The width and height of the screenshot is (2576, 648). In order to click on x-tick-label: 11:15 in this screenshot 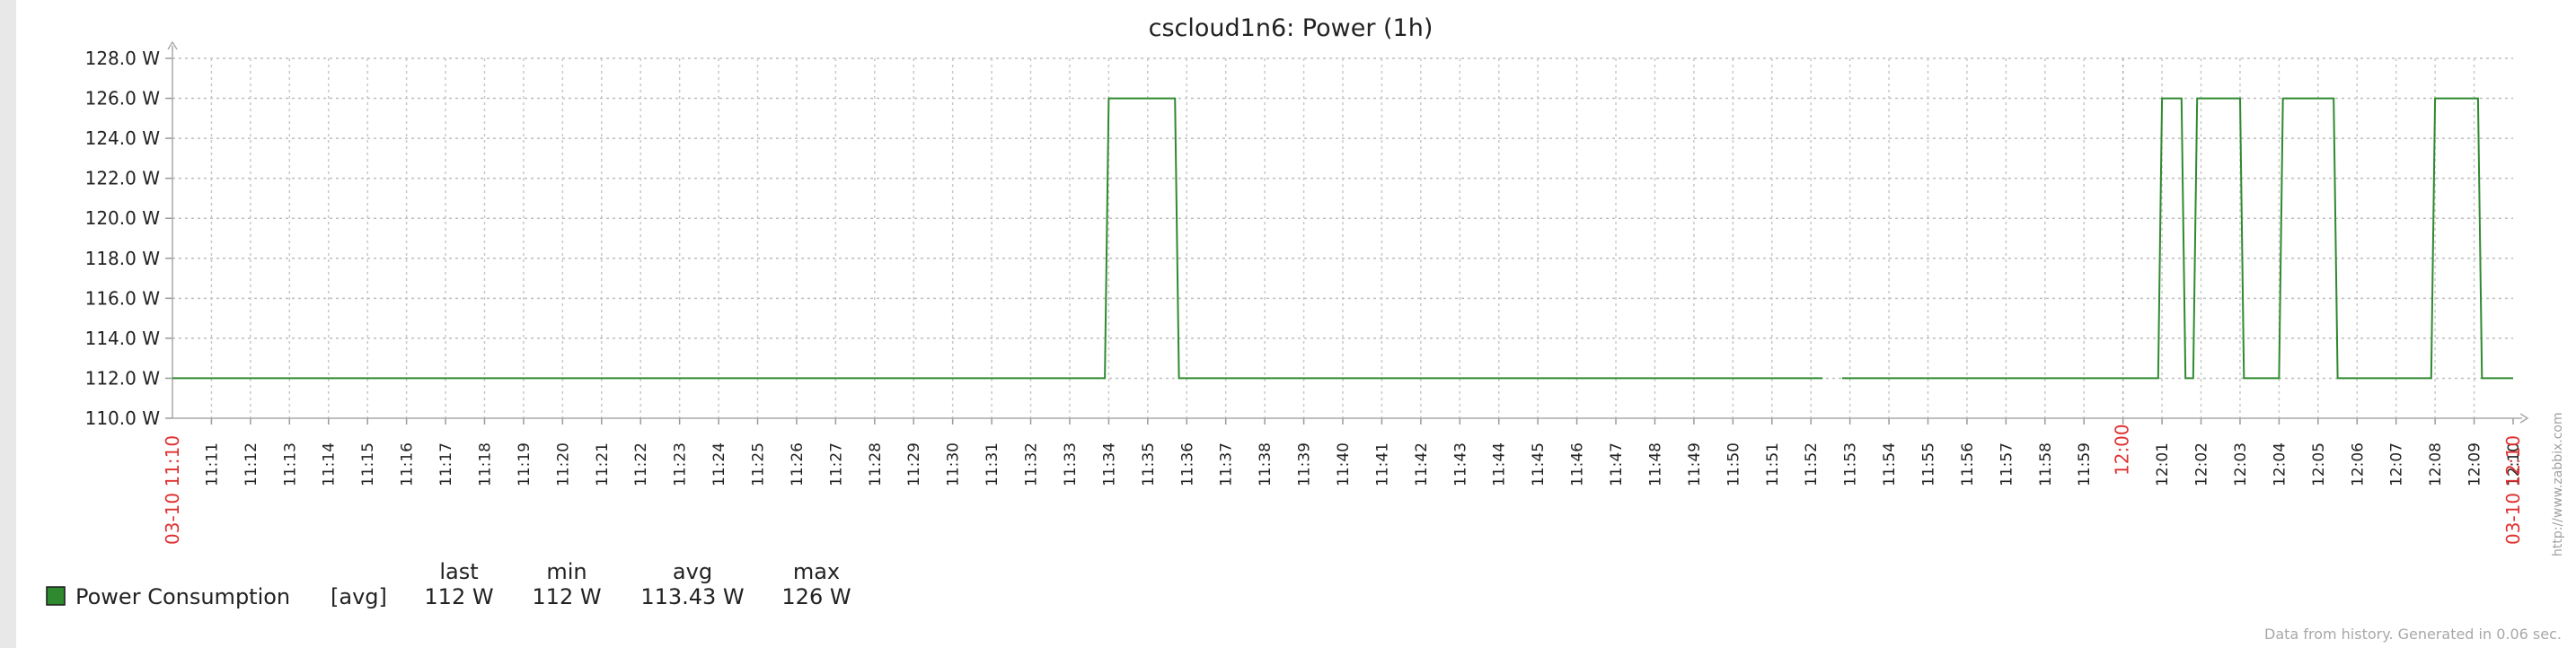, I will do `click(368, 464)`.